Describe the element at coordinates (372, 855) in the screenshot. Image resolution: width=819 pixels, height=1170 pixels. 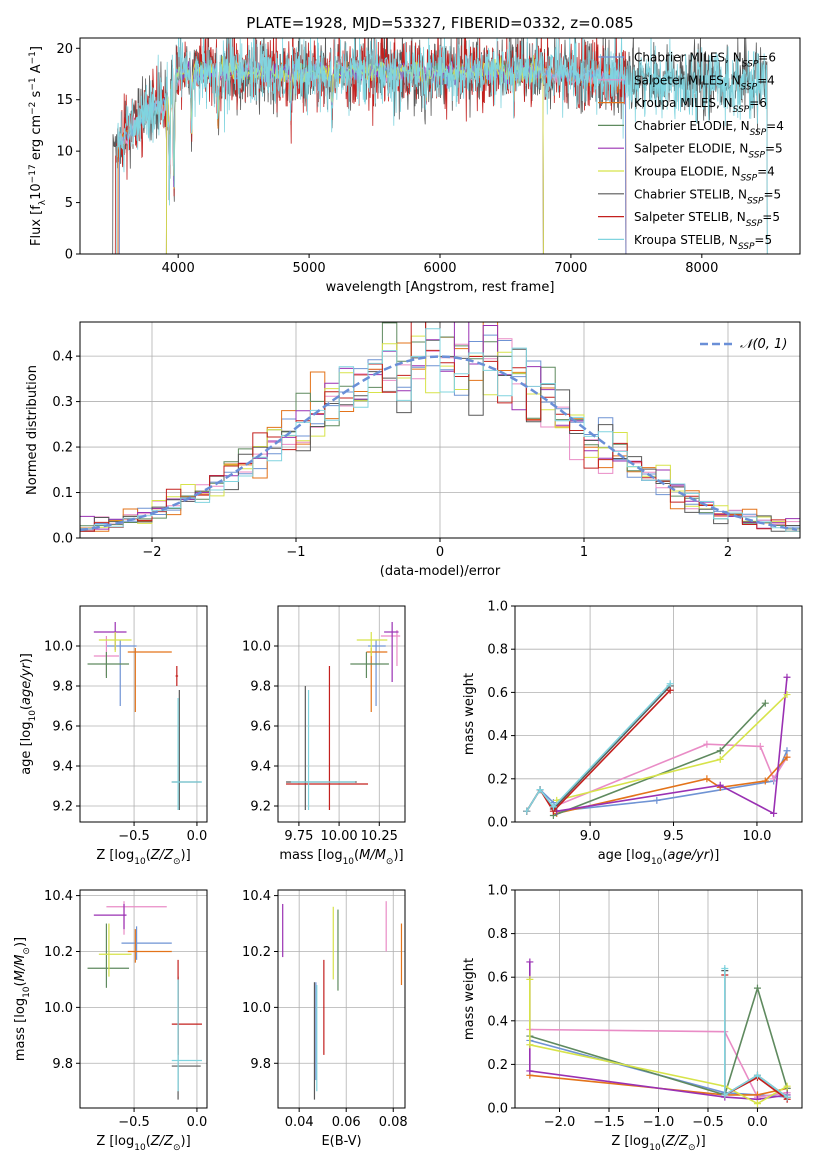
I see `age-vs-mass-xlabel-part: M/M` at that location.